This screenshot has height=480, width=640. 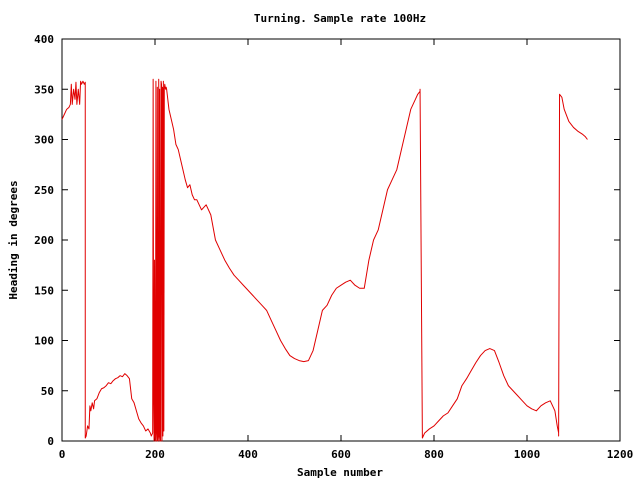 What do you see at coordinates (434, 454) in the screenshot?
I see `x-tick-label: 800` at bounding box center [434, 454].